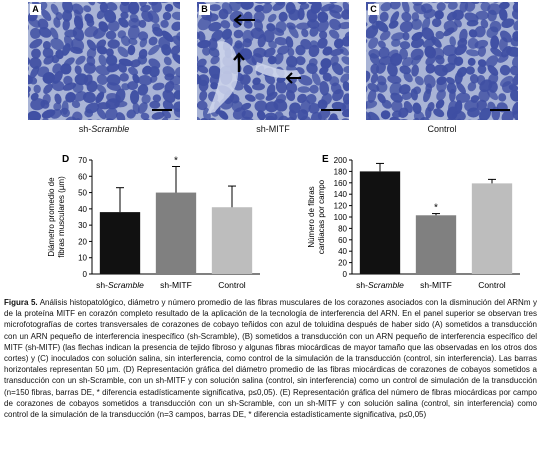 This screenshot has width=541, height=452. What do you see at coordinates (82, 160) in the screenshot?
I see `y-tick-label: 70` at bounding box center [82, 160].